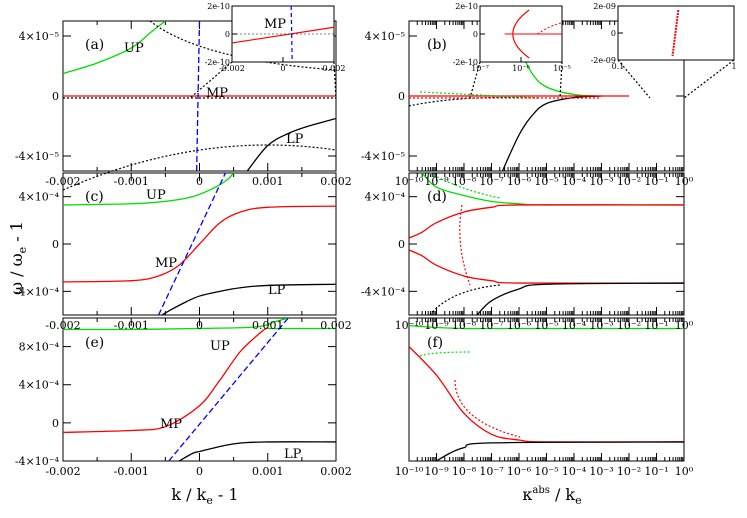 The height and width of the screenshot is (518, 747). I want to click on y-tick-label-a-2: -4×10⁻⁵, so click(37, 156).